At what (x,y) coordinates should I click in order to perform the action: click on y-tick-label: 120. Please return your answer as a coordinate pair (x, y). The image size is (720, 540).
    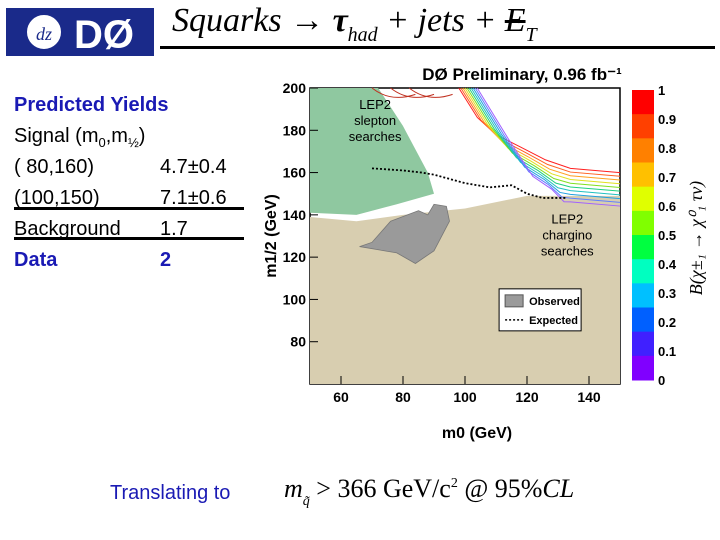
    Looking at the image, I should click on (295, 257).